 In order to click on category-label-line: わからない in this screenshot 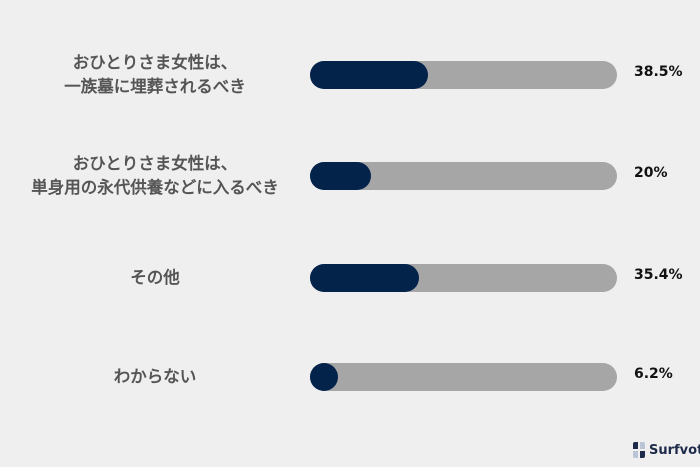, I will do `click(155, 376)`.